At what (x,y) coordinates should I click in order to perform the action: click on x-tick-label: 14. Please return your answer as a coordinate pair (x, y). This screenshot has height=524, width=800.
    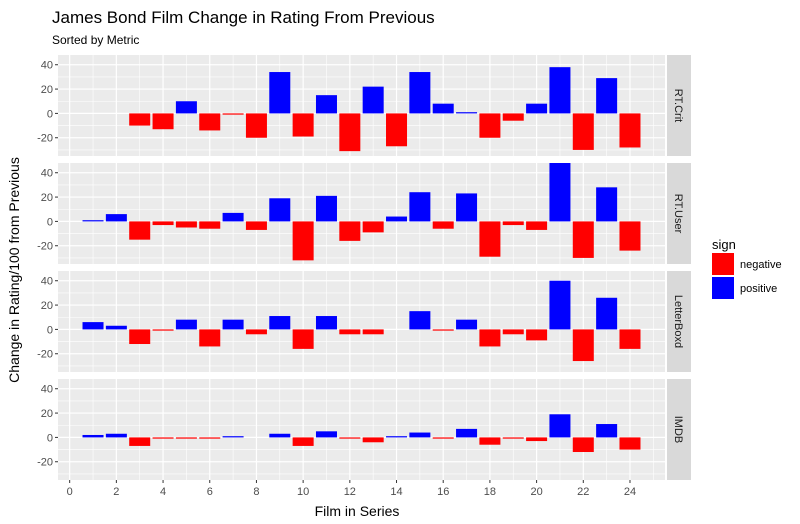
    Looking at the image, I should click on (396, 492).